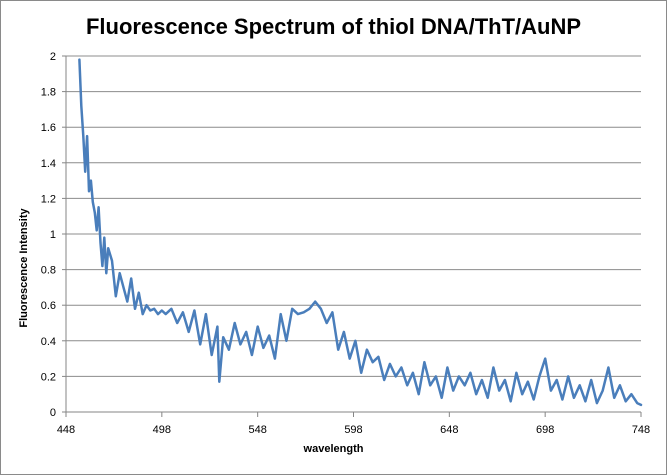  What do you see at coordinates (53, 57) in the screenshot?
I see `y-tick-label: 2` at bounding box center [53, 57].